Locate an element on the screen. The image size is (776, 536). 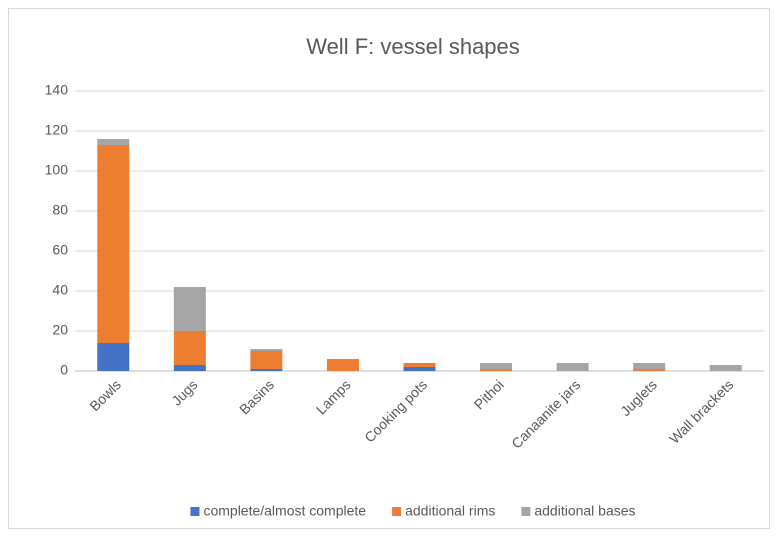
legend-label: additional bases is located at coordinates (584, 511).